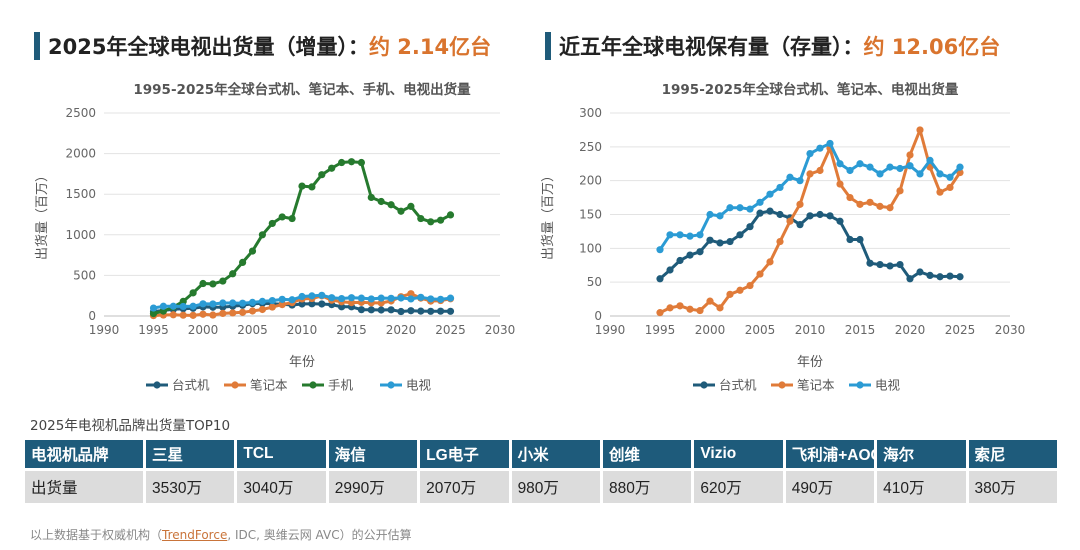 The image size is (1080, 550). What do you see at coordinates (647, 454) in the screenshot?
I see `table-header-cell: 创维` at bounding box center [647, 454].